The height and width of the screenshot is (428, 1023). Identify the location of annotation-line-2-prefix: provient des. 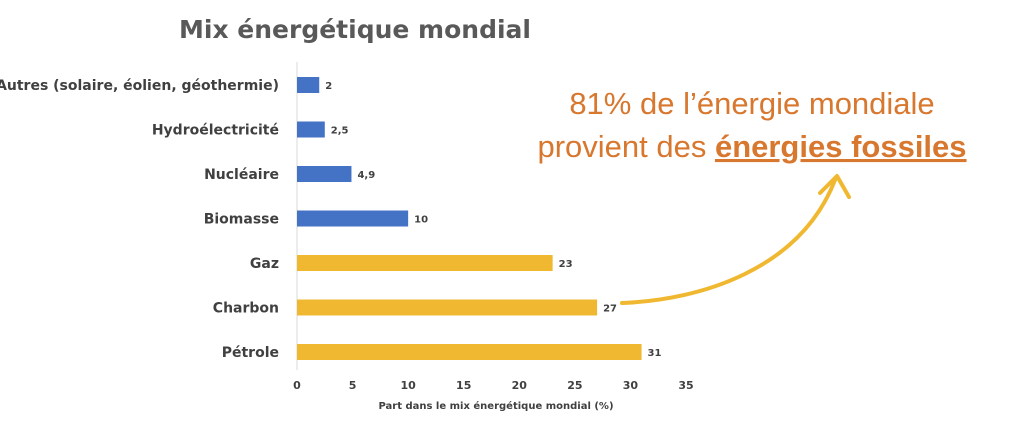
(626, 146).